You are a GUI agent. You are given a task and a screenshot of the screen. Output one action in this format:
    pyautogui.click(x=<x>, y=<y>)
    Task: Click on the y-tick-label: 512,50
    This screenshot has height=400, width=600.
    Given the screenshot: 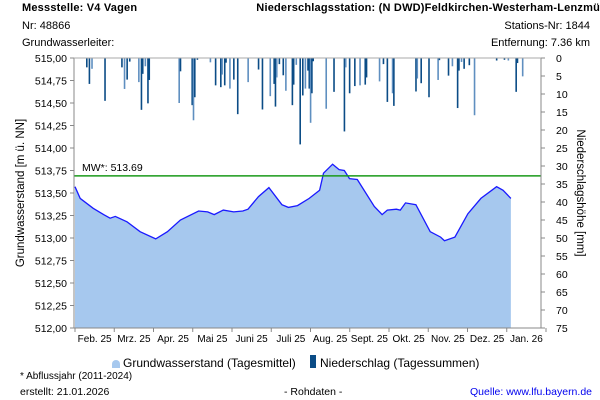 What is the action you would take?
    pyautogui.click(x=51, y=284)
    